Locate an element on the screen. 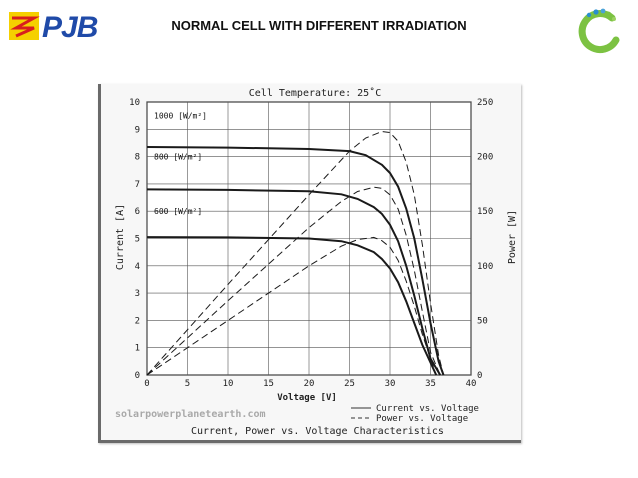  x-tick-label: 30 is located at coordinates (390, 384).